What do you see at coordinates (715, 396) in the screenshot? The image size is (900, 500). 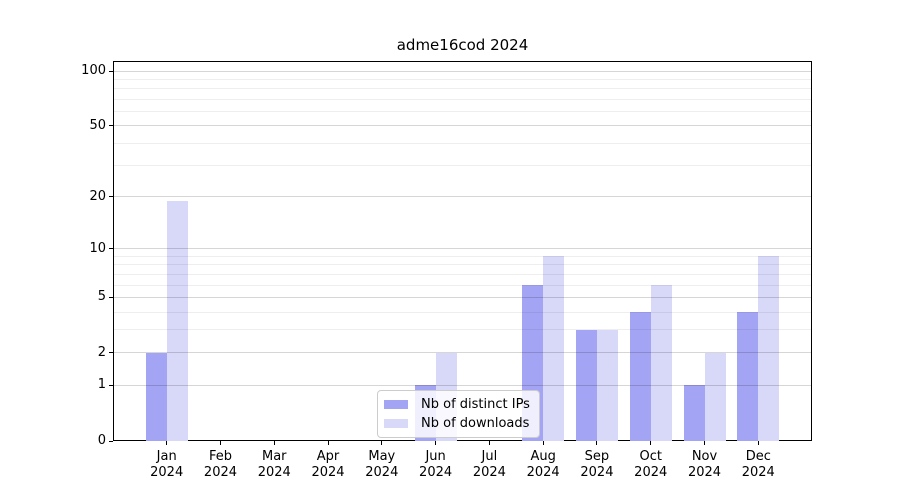 I see `bar-downloads-nov` at bounding box center [715, 396].